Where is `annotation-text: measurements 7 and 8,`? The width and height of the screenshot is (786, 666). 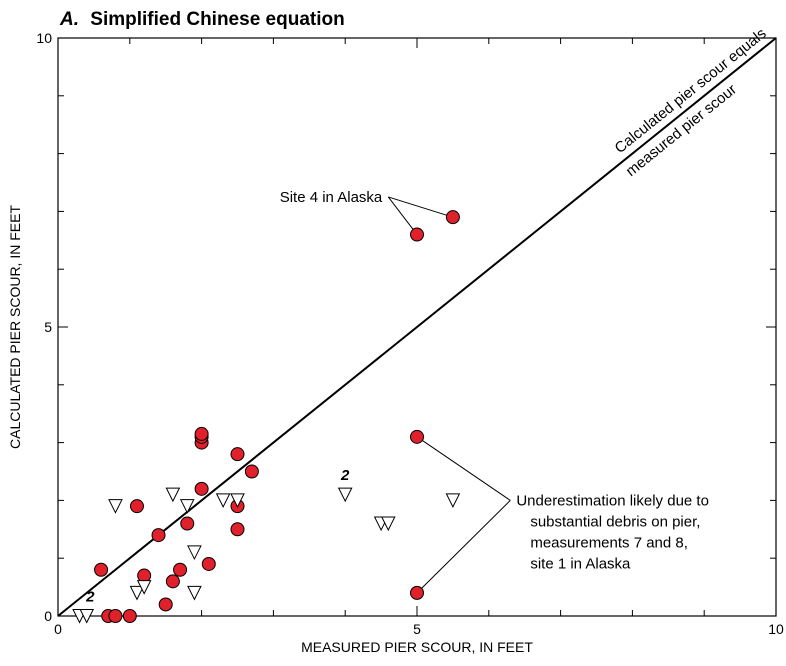 annotation-text: measurements 7 and 8, is located at coordinates (609, 542).